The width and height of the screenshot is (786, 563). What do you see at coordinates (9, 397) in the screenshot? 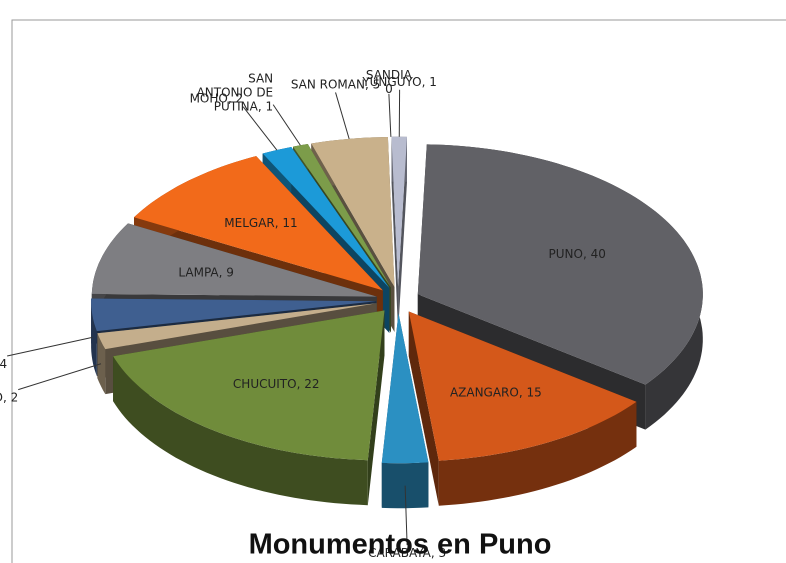
I see `data-label: EL COLLAO, 2` at bounding box center [9, 397].